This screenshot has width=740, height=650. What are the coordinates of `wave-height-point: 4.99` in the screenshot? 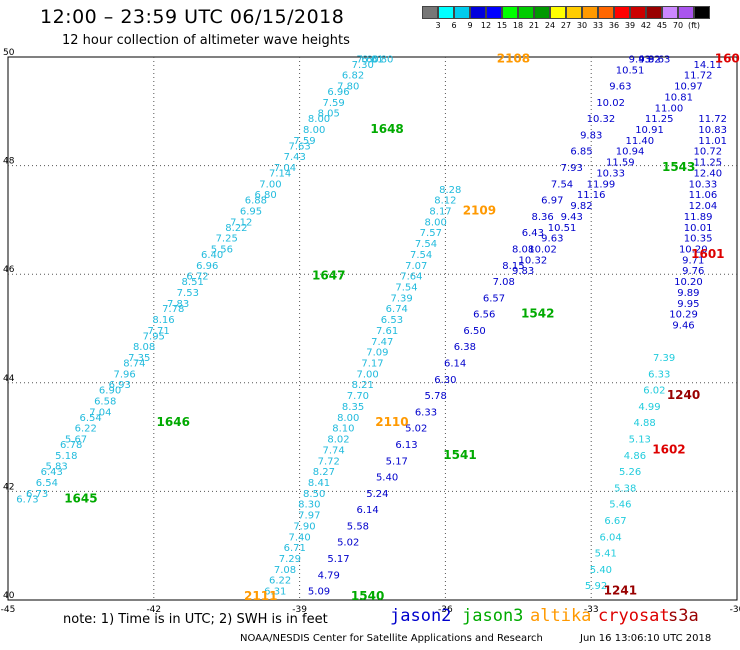 It's located at (649, 407).